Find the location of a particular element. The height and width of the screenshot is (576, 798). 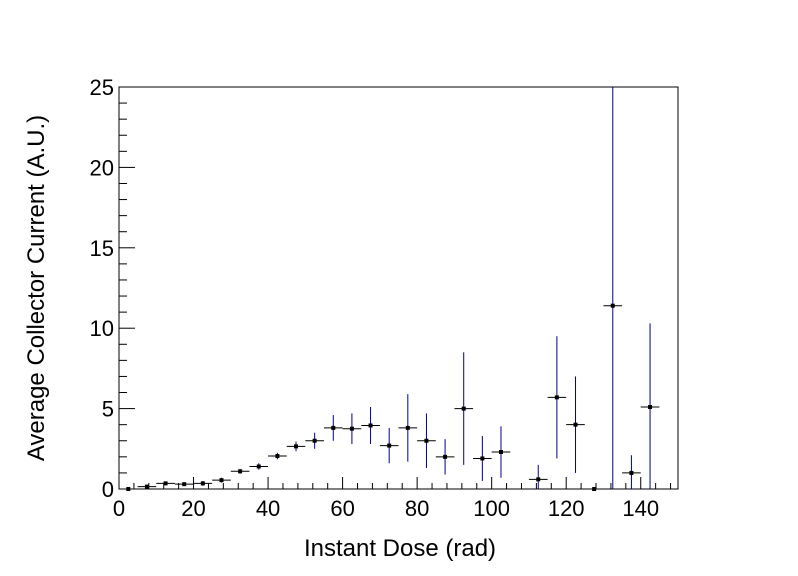

y-axis-tick-labels: 0 5 10 15 20 25 is located at coordinates (102, 288).